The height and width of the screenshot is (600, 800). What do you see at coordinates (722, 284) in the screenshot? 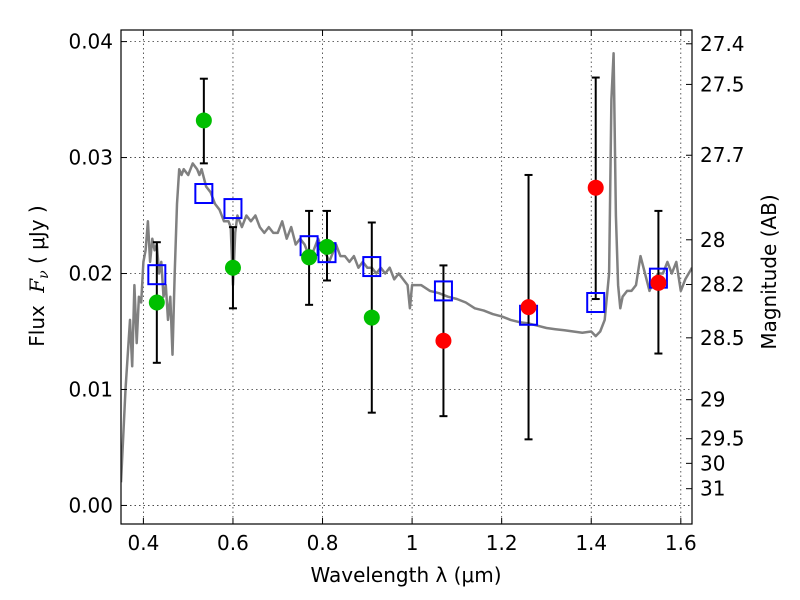
I see `y2-tick-label: 28.2` at bounding box center [722, 284].